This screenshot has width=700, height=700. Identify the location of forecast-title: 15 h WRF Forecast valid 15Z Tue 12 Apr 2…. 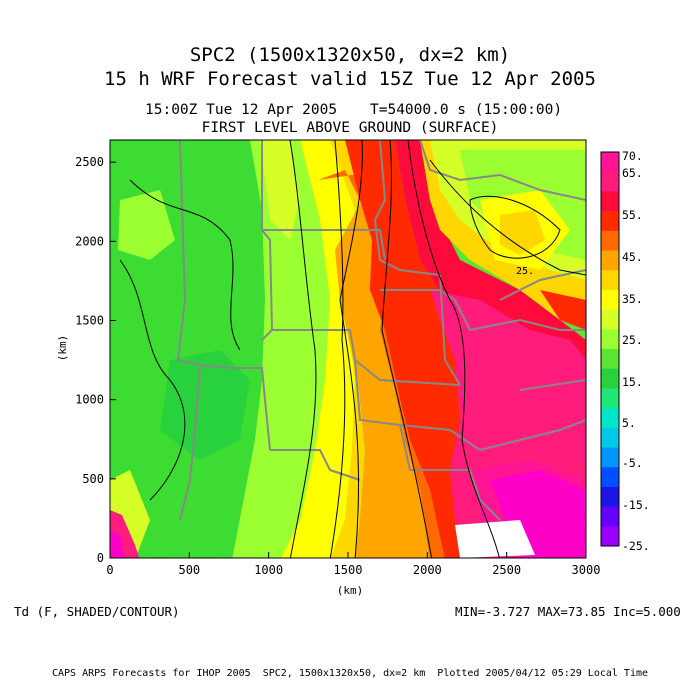
(350, 79).